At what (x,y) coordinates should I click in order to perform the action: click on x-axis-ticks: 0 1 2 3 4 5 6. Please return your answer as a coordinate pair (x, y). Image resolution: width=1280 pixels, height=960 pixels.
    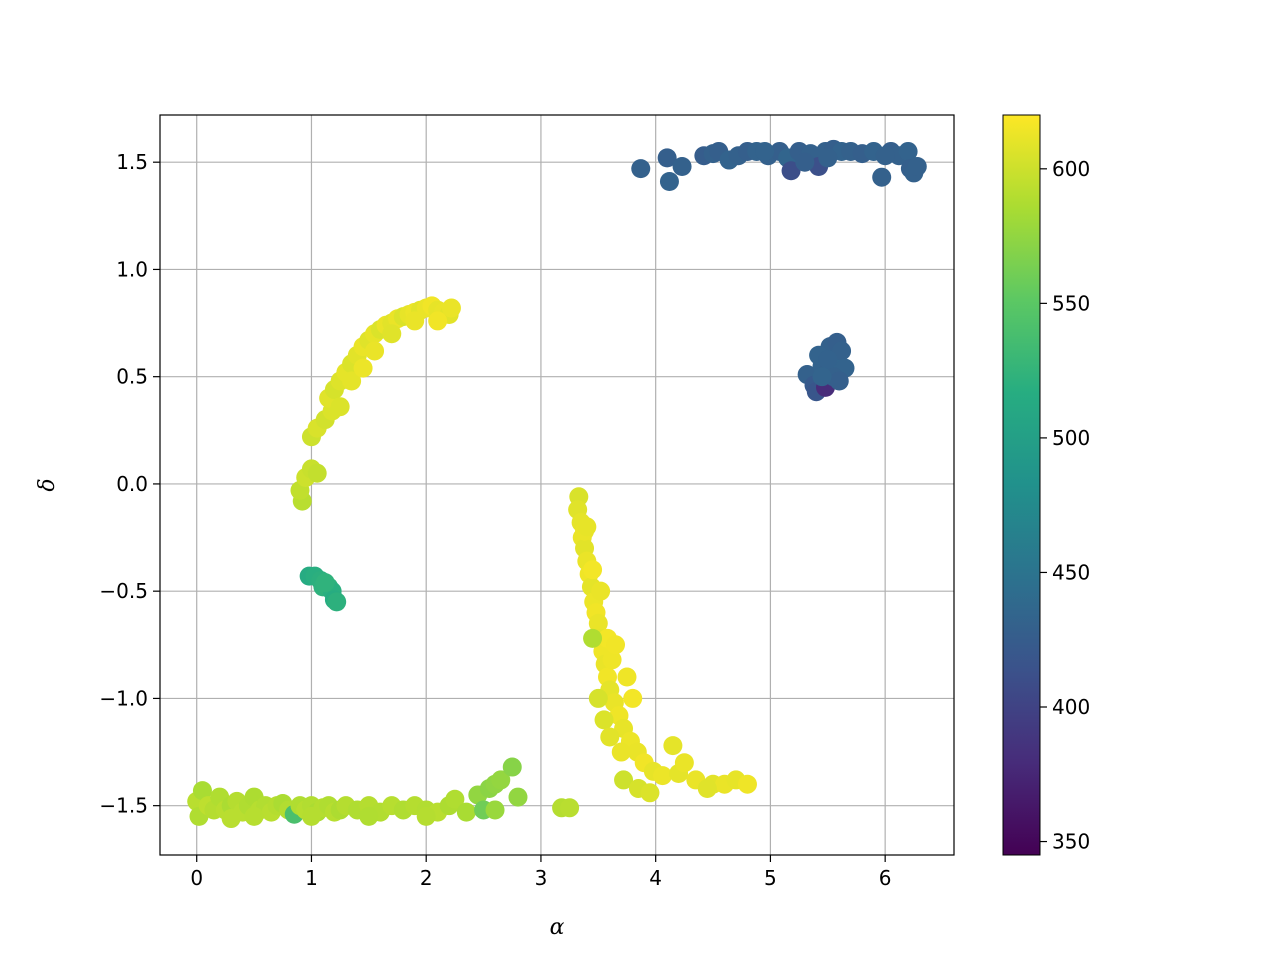
    Looking at the image, I should click on (541, 872).